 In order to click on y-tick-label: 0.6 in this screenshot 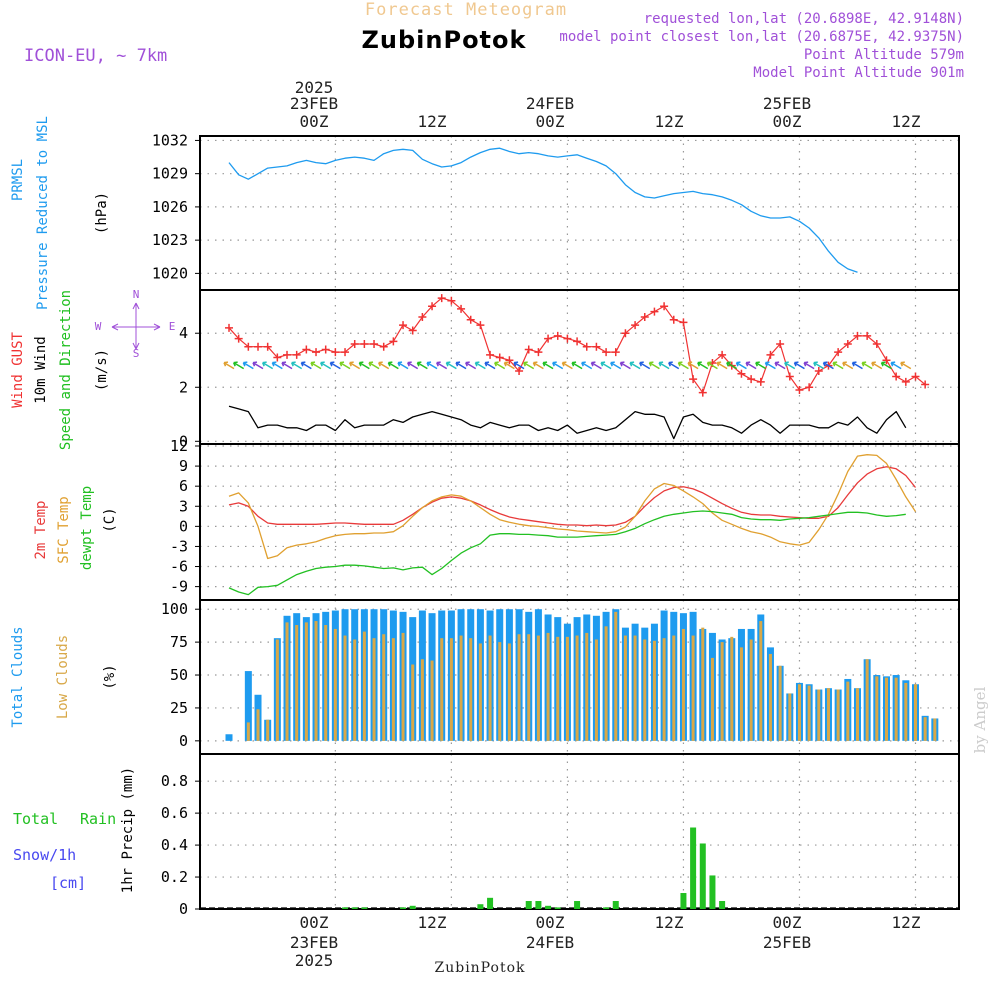, I will do `click(174, 813)`.